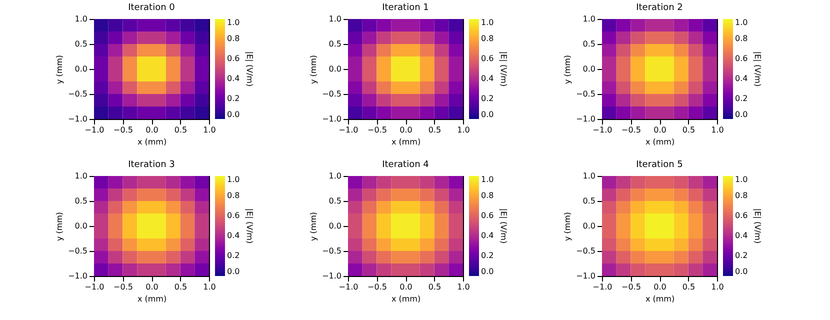  I want to click on chart-title: Iteration 2, so click(659, 8).